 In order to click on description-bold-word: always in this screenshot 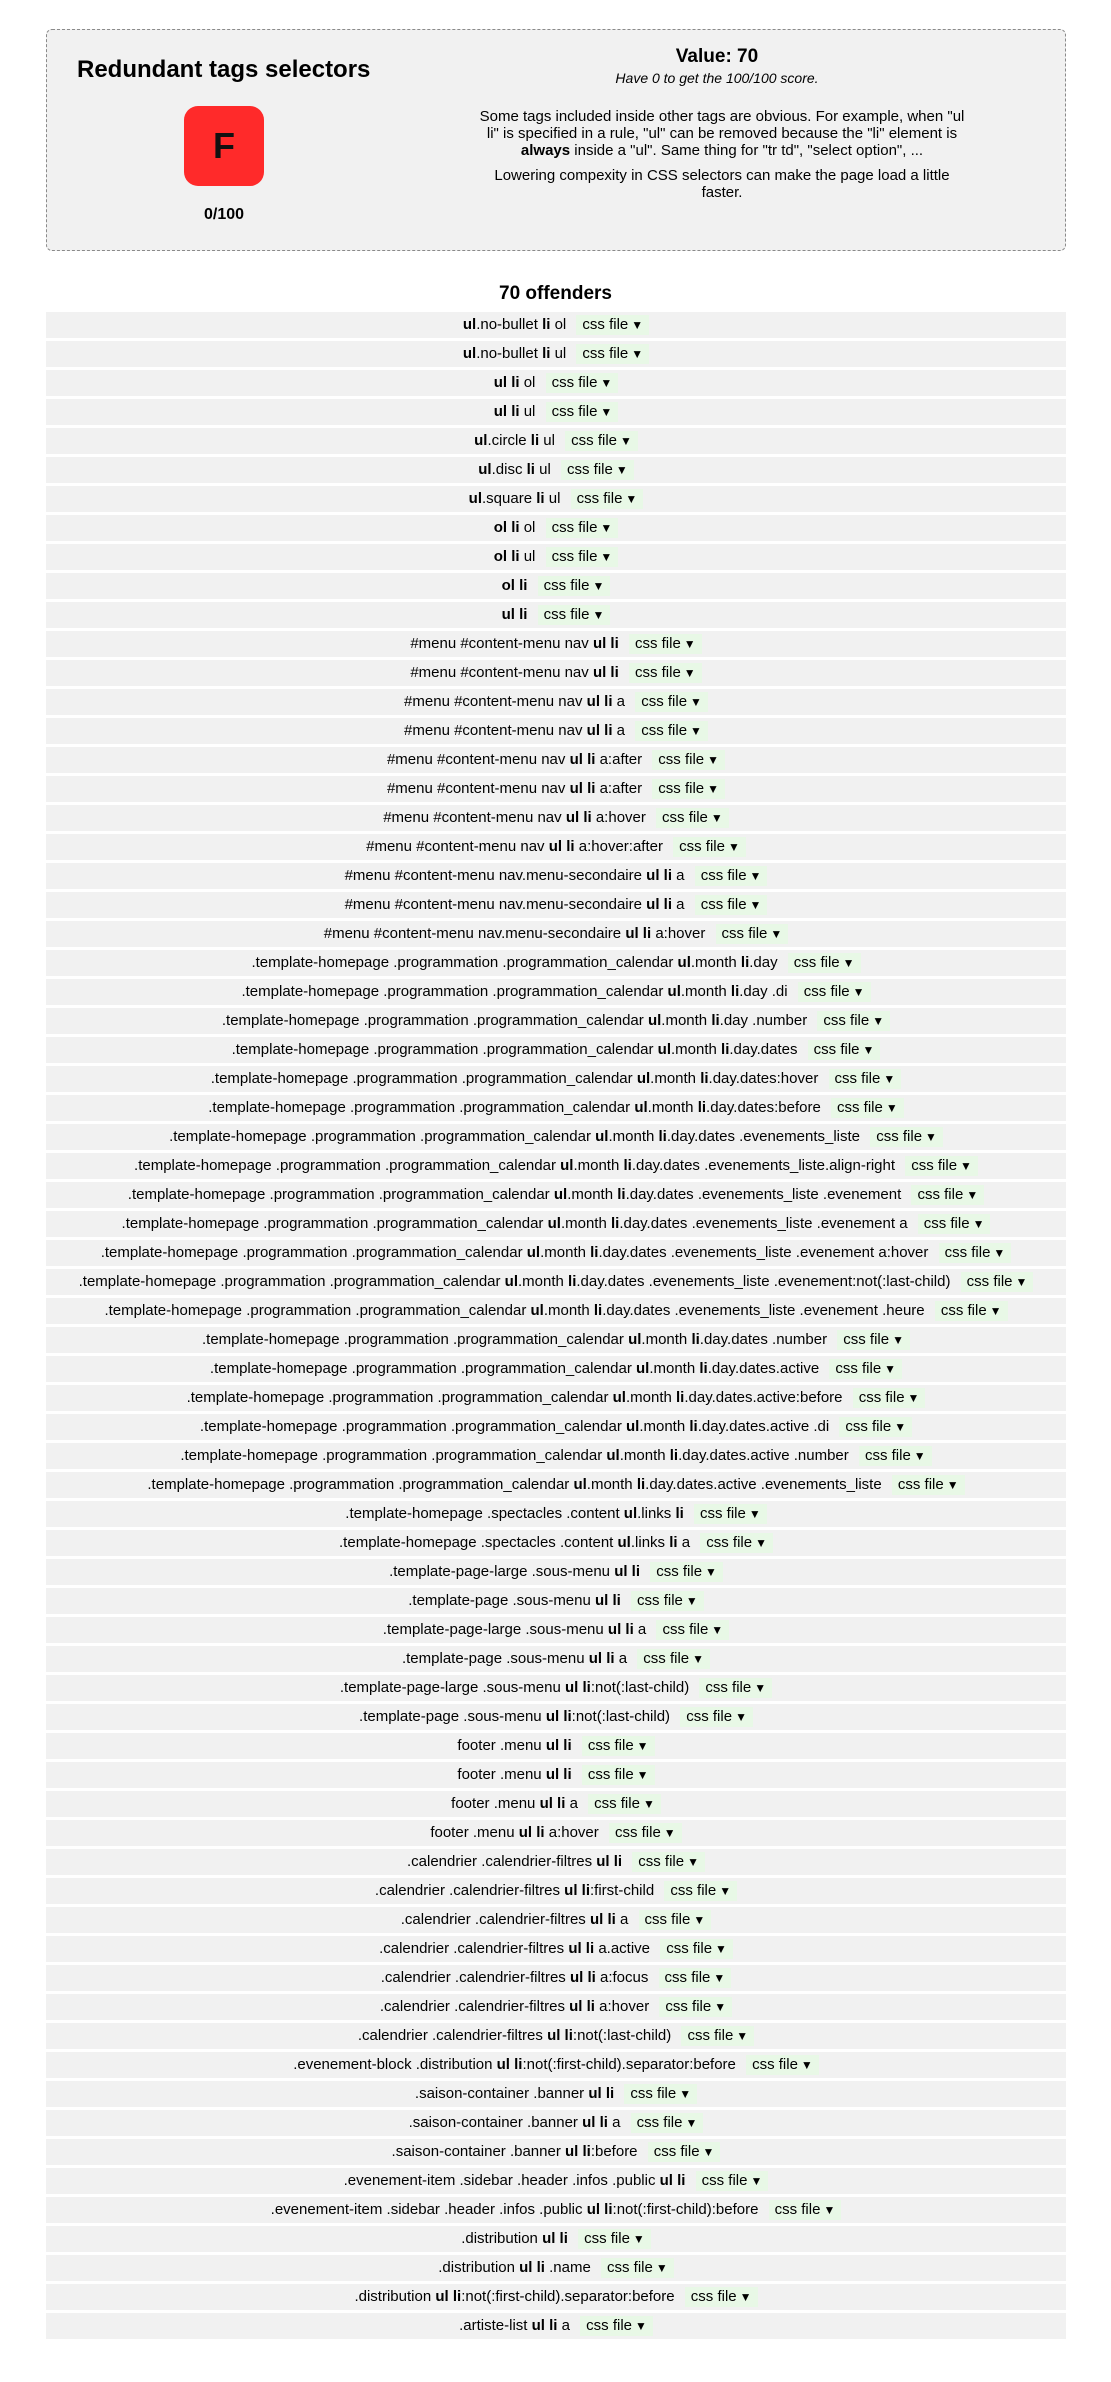, I will do `click(545, 150)`.